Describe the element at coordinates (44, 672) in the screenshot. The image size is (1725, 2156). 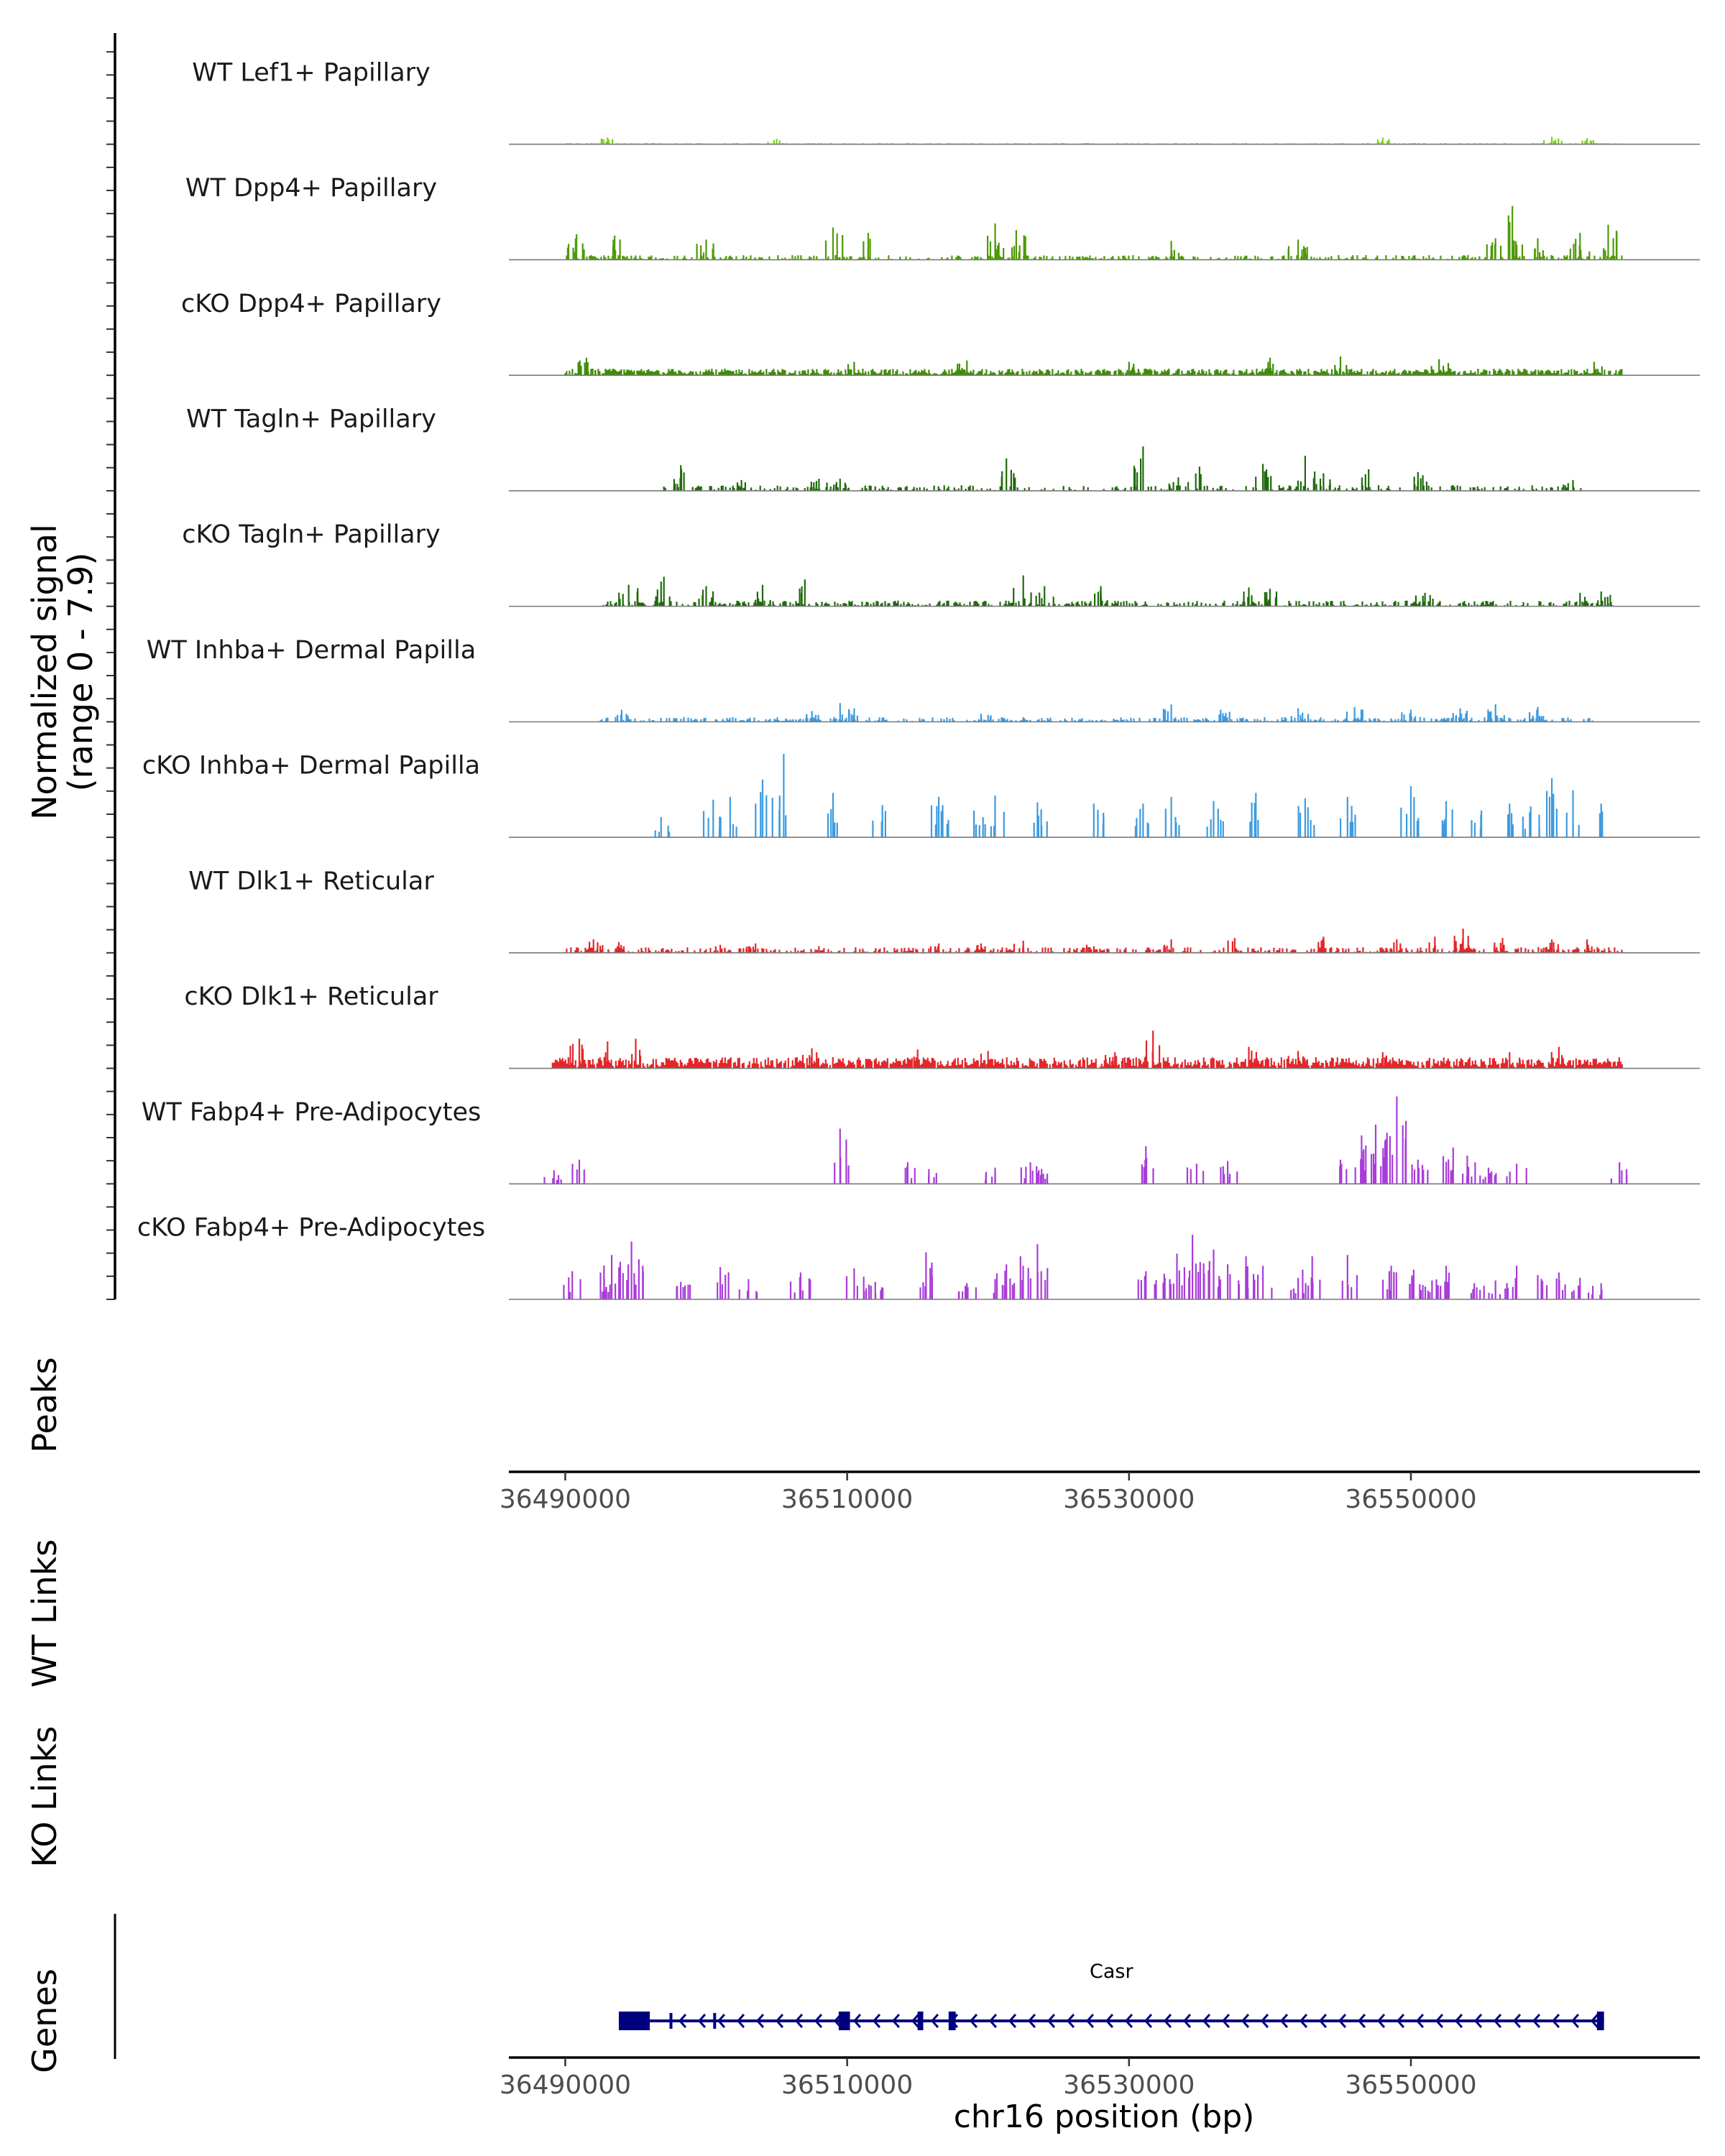
I see `coverage-y-label-line1: Normalized signal` at that location.